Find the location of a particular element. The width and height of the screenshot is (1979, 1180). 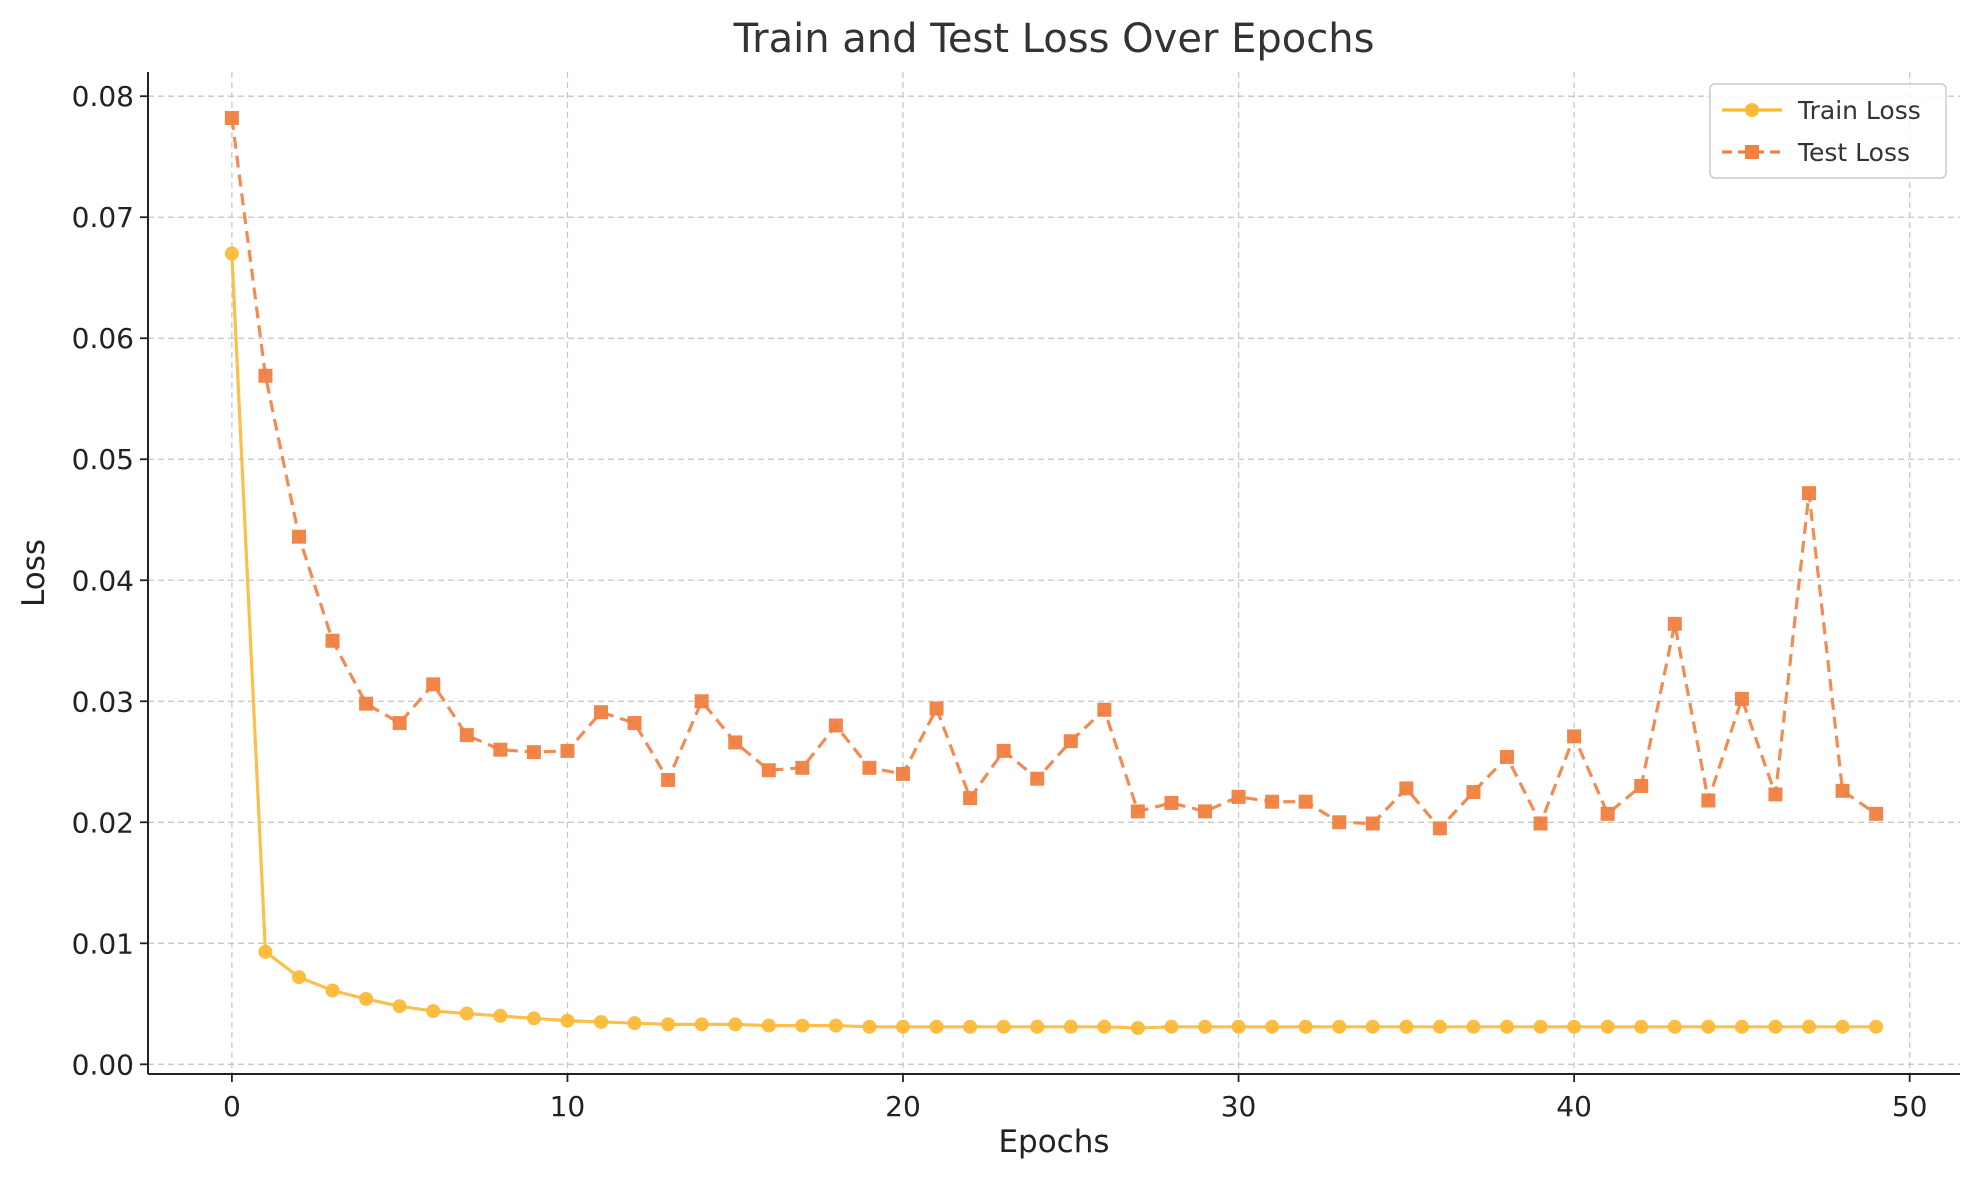

y-tick-label: 0.05 is located at coordinates (103, 459).